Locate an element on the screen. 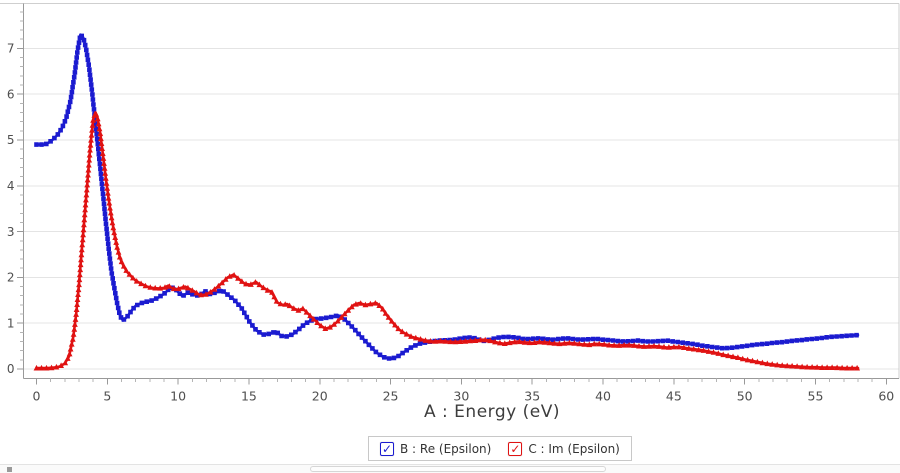  svg-text: 60 is located at coordinates (886, 396).